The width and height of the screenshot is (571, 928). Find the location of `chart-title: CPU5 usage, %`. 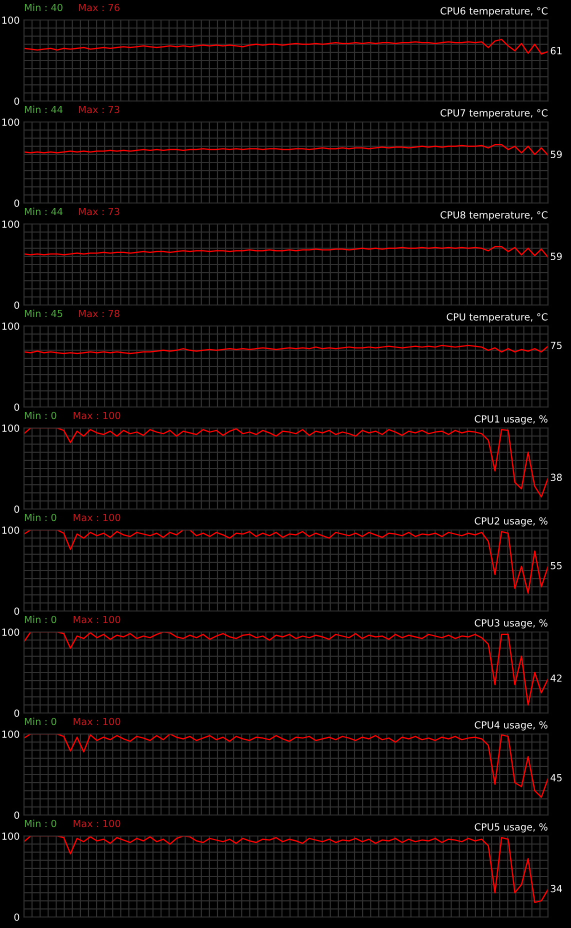

chart-title: CPU5 usage, % is located at coordinates (511, 827).